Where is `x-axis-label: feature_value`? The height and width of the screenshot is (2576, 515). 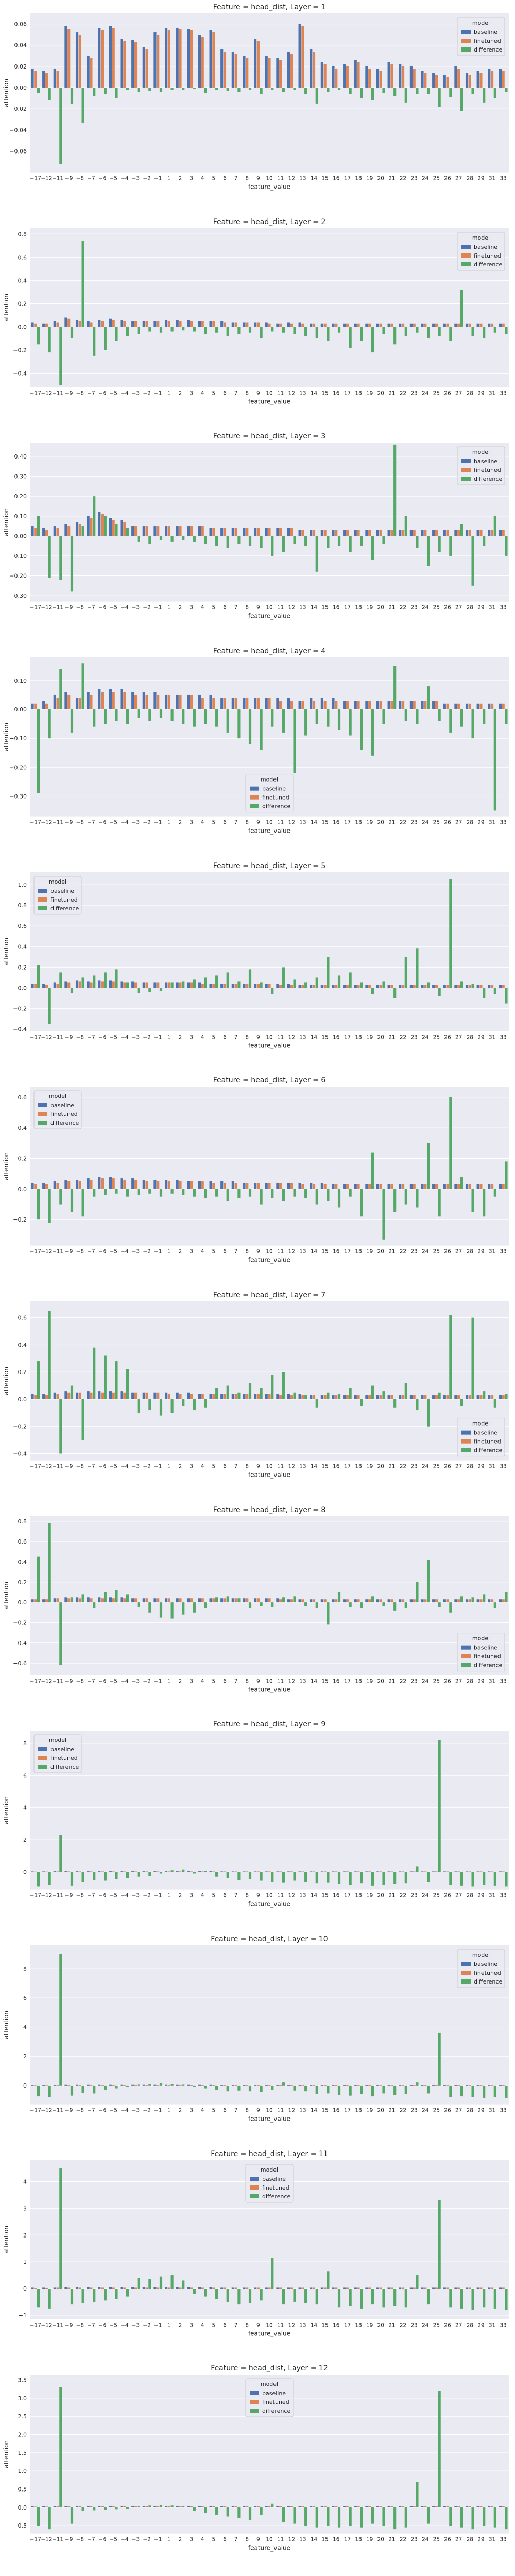 x-axis-label: feature_value is located at coordinates (269, 1045).